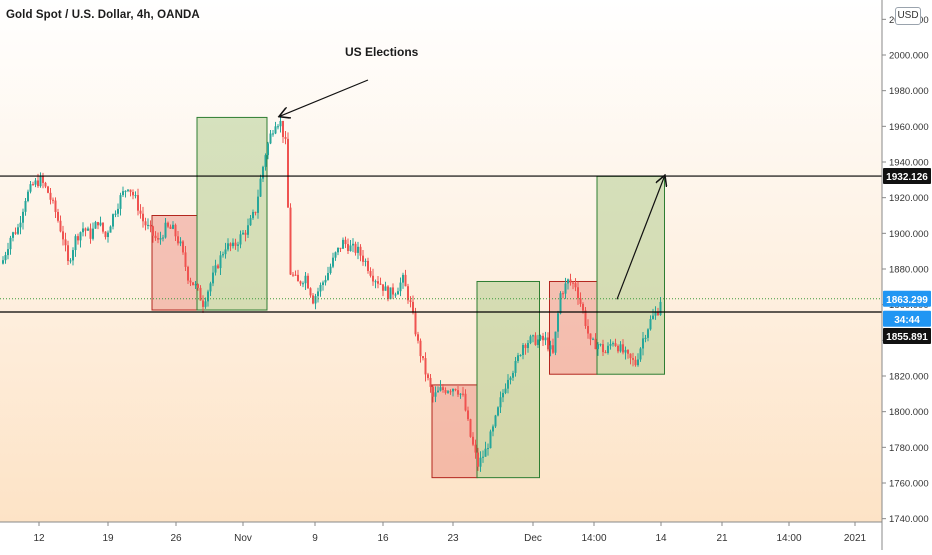 The image size is (932, 555). Describe the element at coordinates (573, 327) in the screenshot. I see `red-zone-box` at that location.